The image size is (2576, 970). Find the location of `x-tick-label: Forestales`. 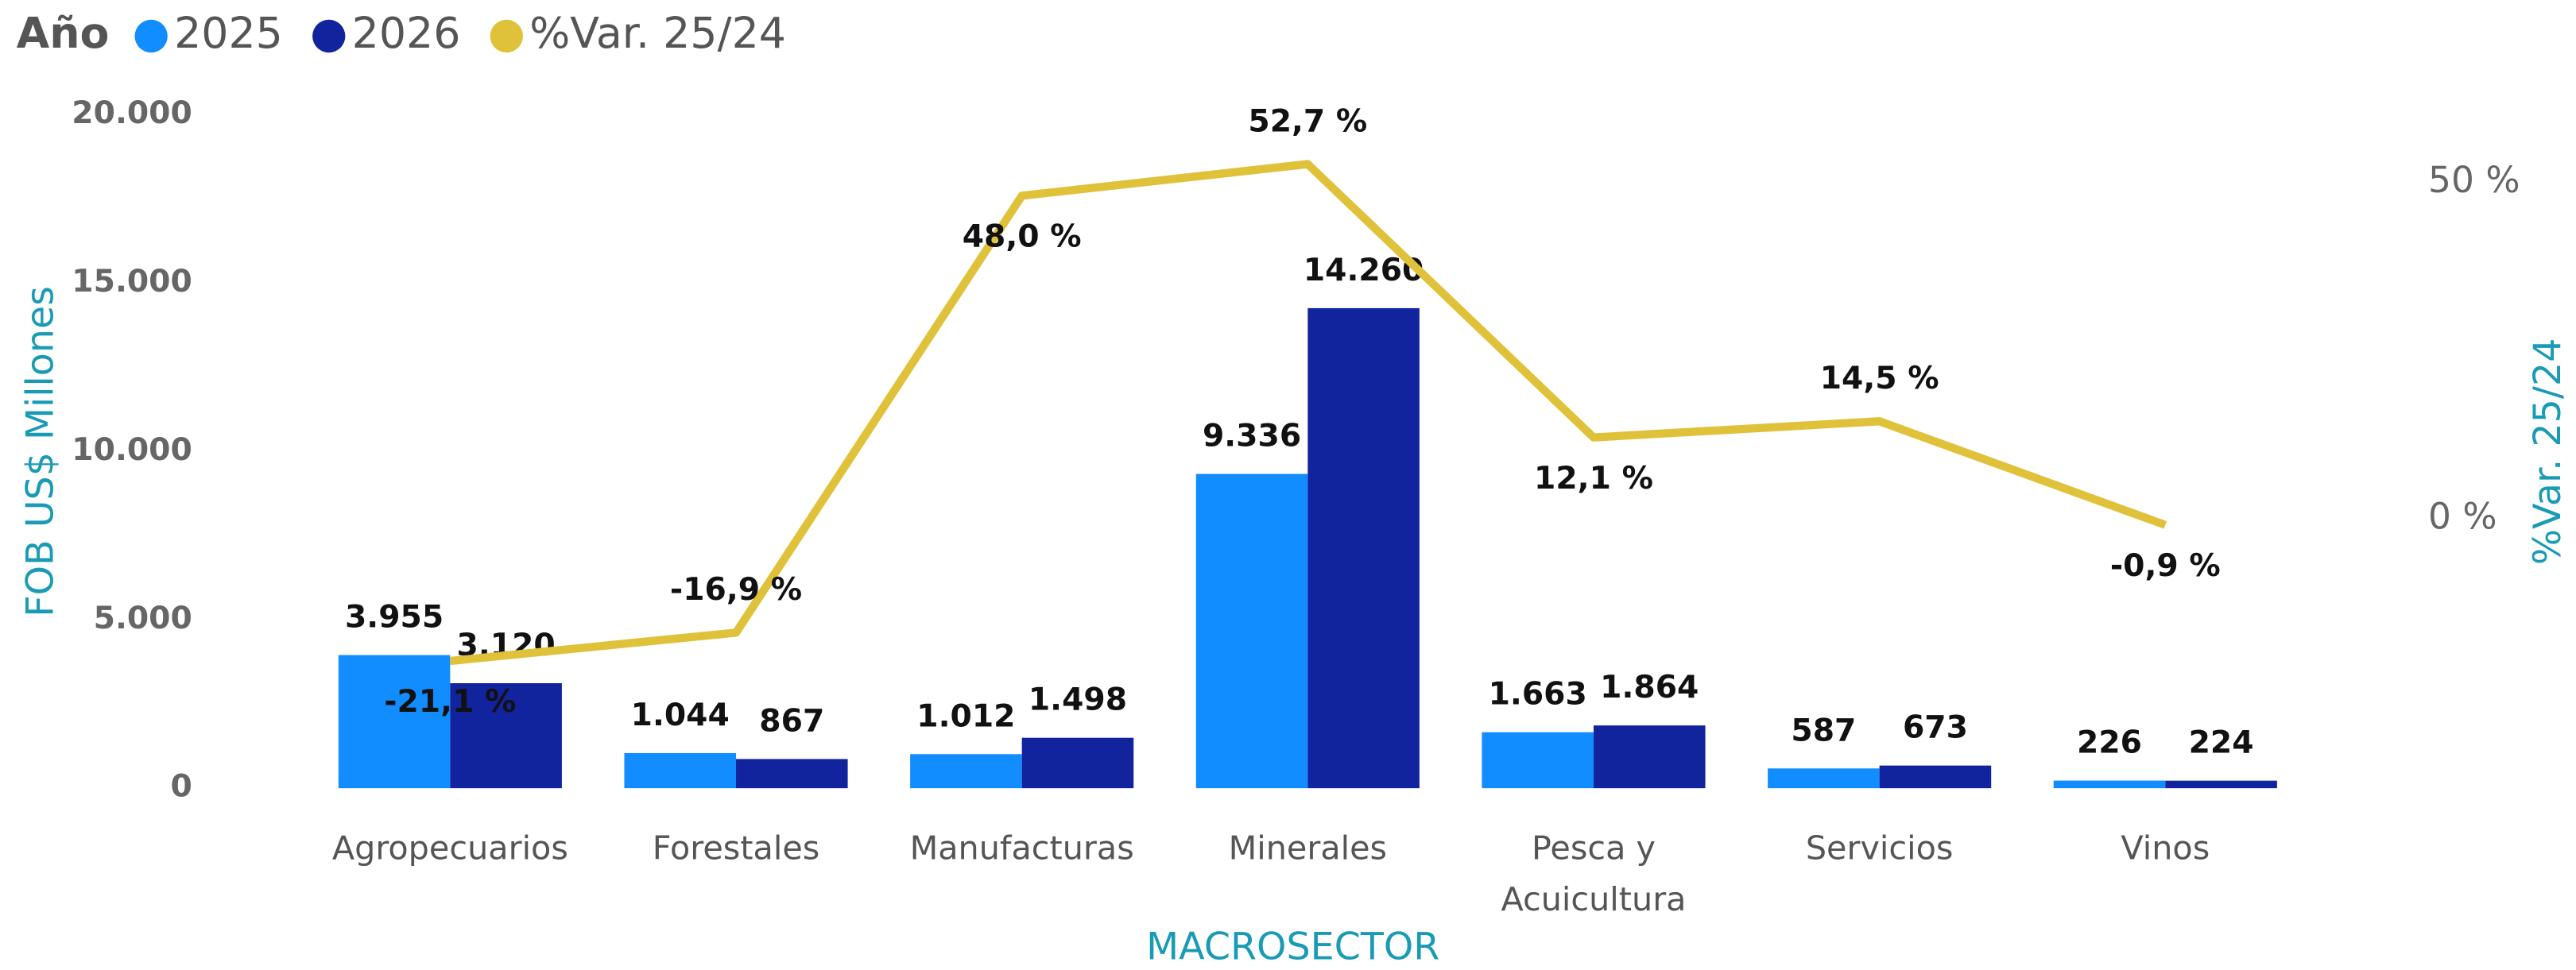

x-tick-label: Forestales is located at coordinates (736, 849).